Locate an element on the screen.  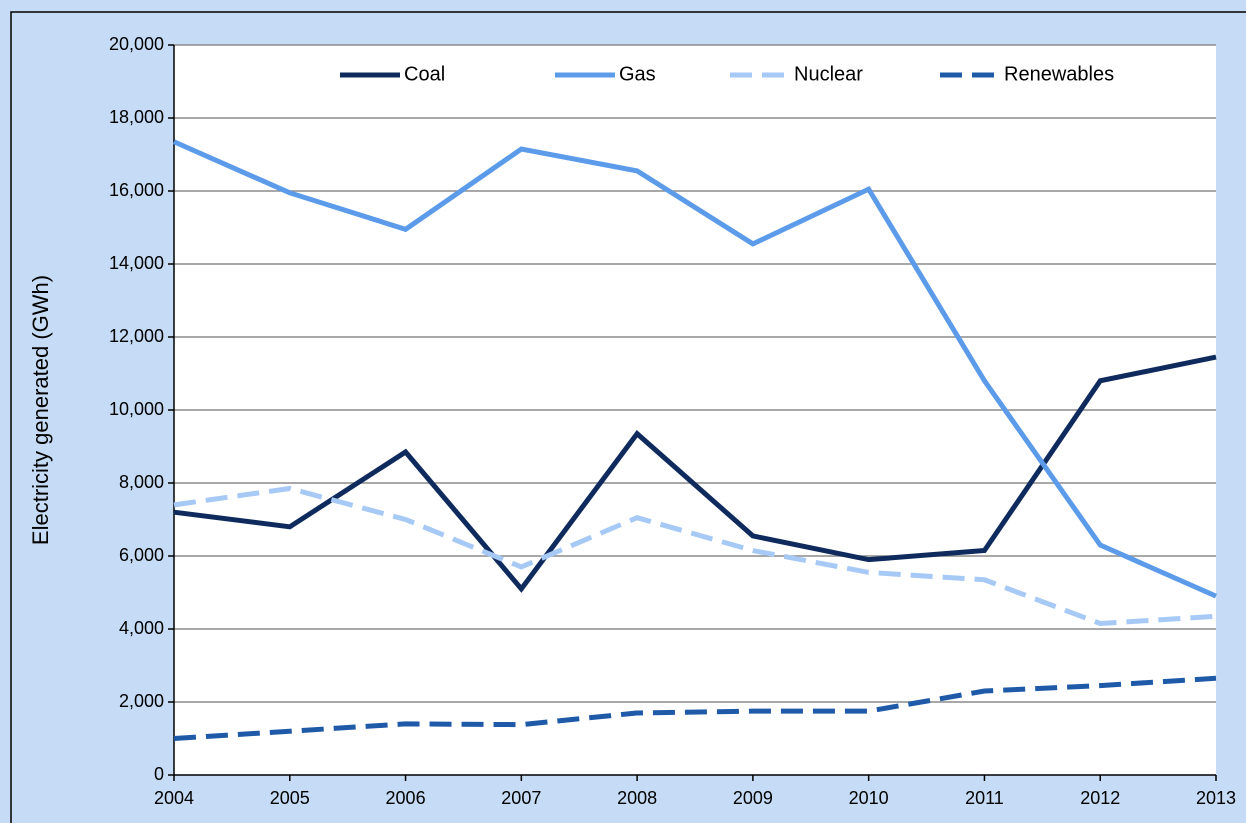
x-tick-label: 2013 is located at coordinates (1216, 798).